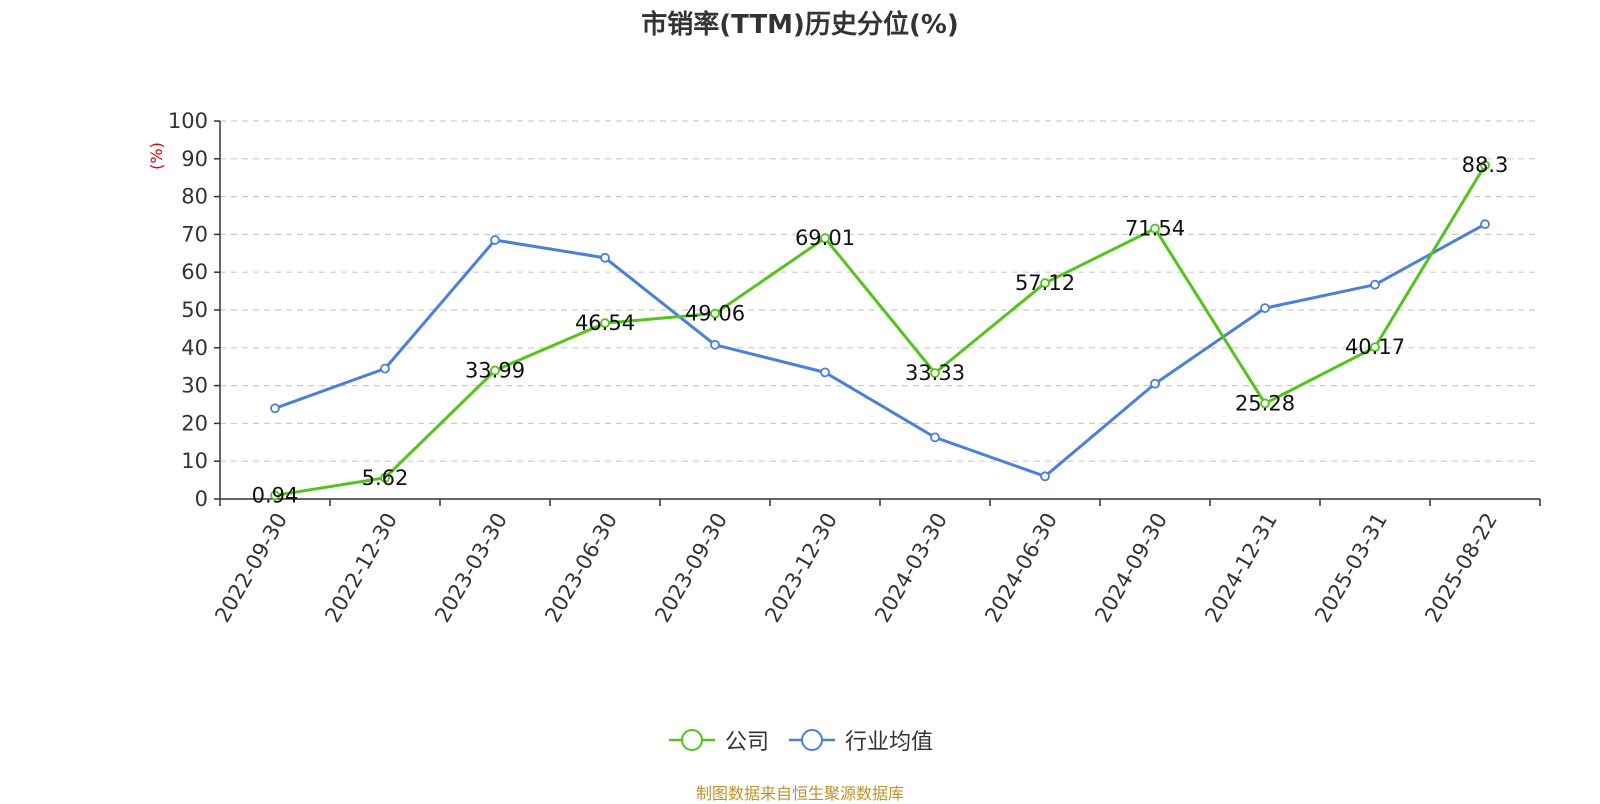 The height and width of the screenshot is (804, 1600). Describe the element at coordinates (194, 272) in the screenshot. I see `y-tick-label: 60` at that location.